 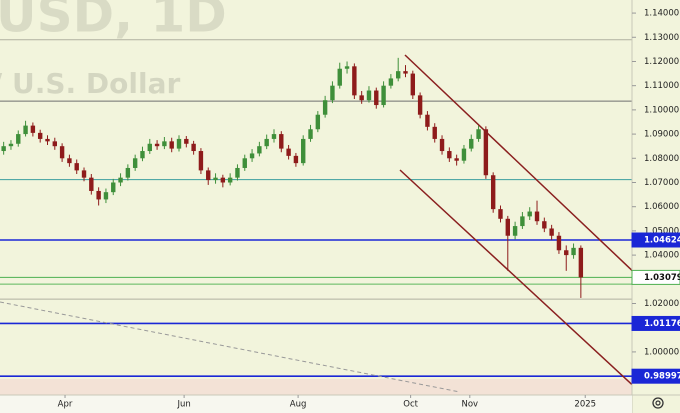 What do you see at coordinates (661, 135) in the screenshot?
I see `y-tick-label: 1.09000` at bounding box center [661, 135].